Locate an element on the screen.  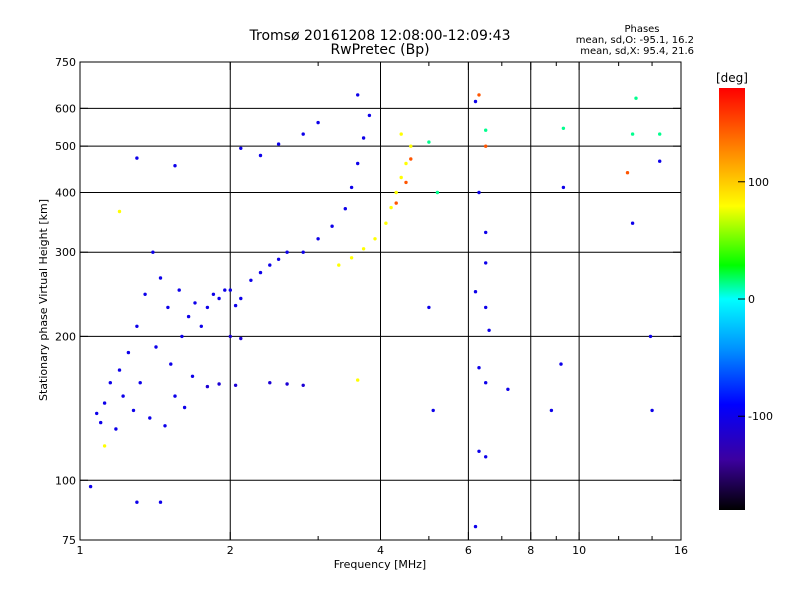
y-tick-label: 600 is located at coordinates (65, 108).